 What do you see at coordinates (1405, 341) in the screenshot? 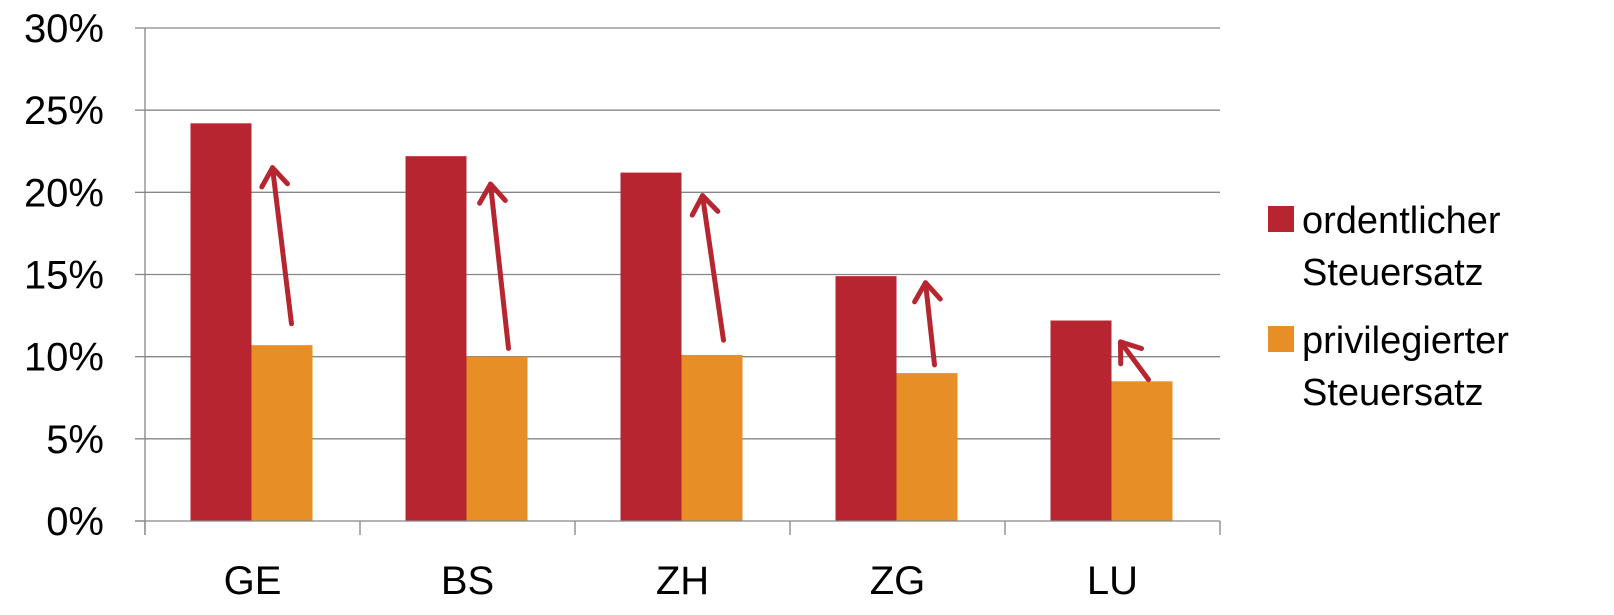
I see `legend-label-privilegierter-line1: privilegierter` at bounding box center [1405, 341].